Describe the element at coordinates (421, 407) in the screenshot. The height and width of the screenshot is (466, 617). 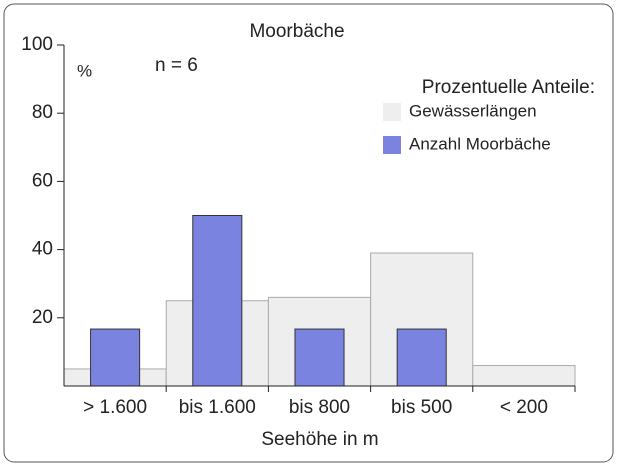
I see `x-tick-label: bis 500` at that location.